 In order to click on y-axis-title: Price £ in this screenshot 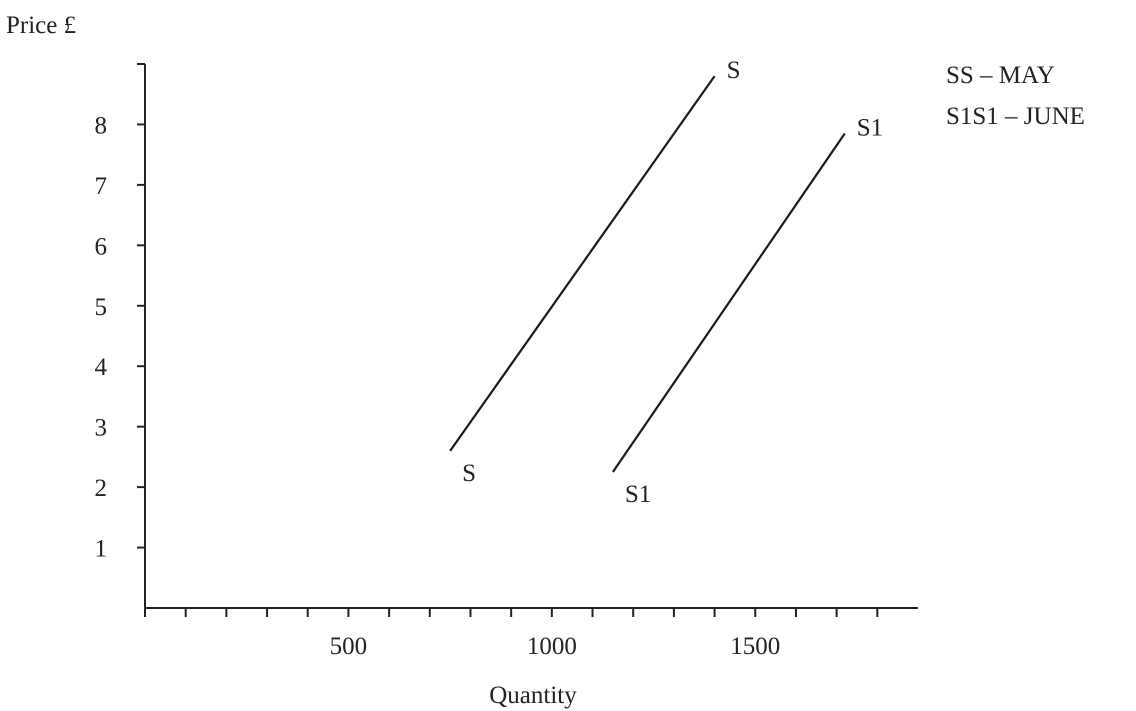, I will do `click(41, 25)`.